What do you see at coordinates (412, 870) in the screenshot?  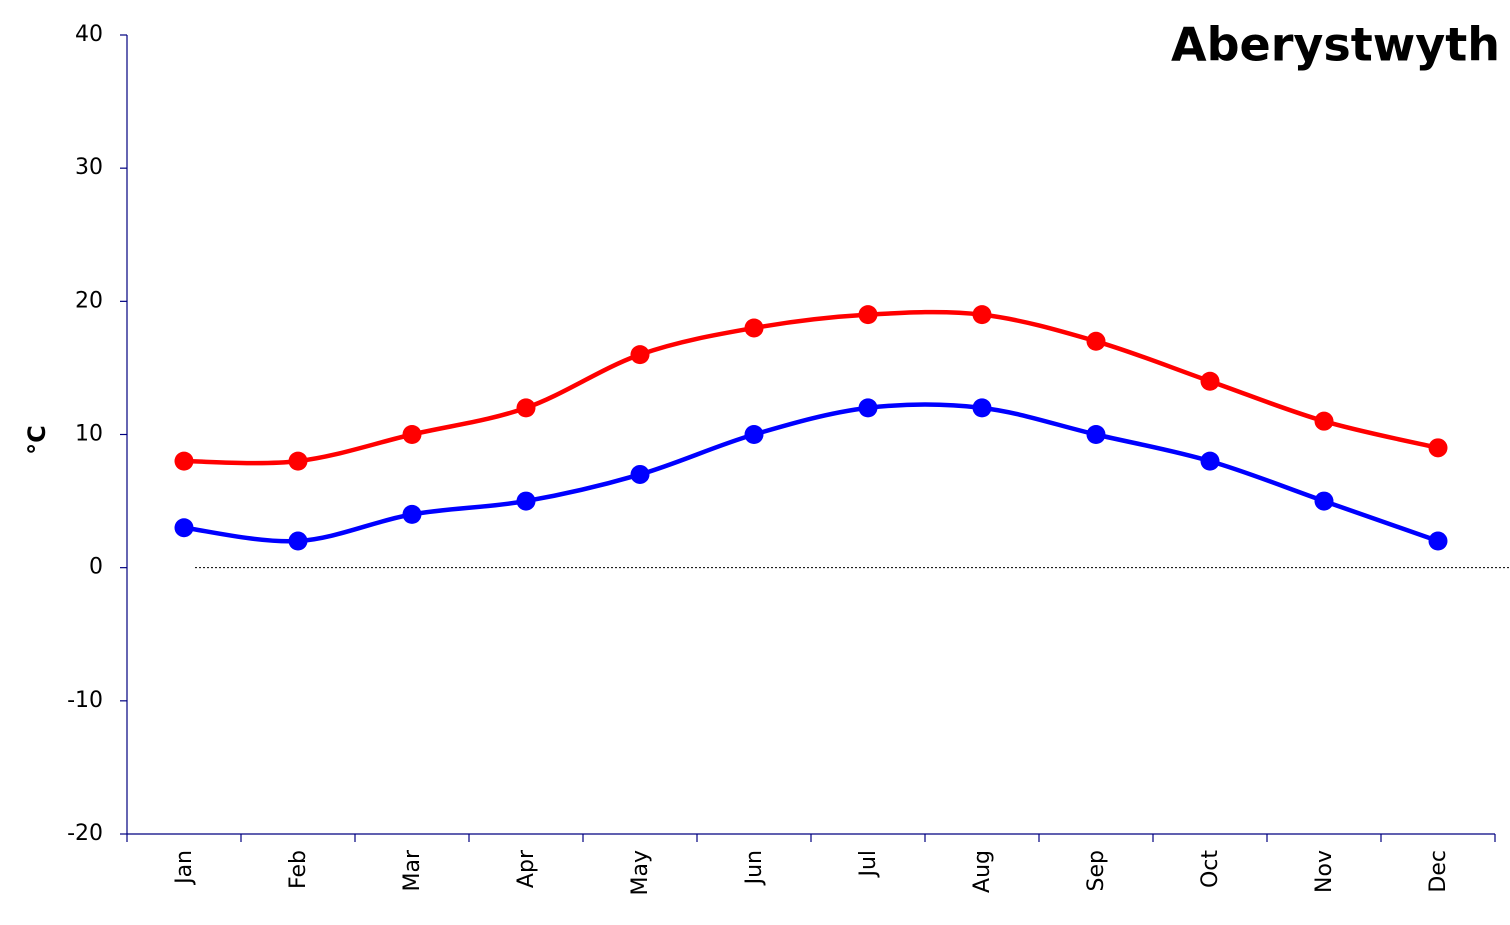 I see `x-tick-label: Mar` at bounding box center [412, 870].